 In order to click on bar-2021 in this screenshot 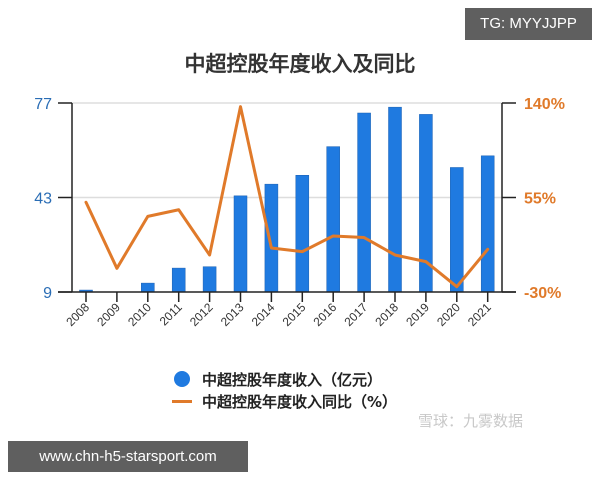, I will do `click(487, 224)`.